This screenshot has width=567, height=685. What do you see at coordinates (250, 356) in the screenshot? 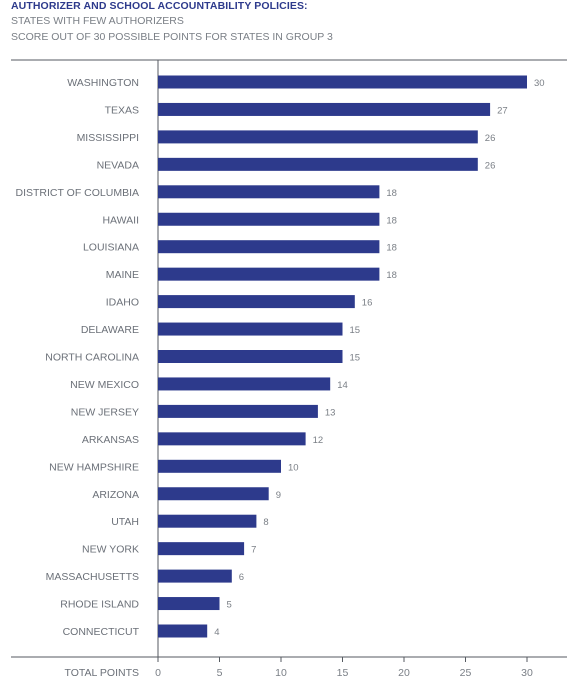
I see `bar-north-carolina` at bounding box center [250, 356].